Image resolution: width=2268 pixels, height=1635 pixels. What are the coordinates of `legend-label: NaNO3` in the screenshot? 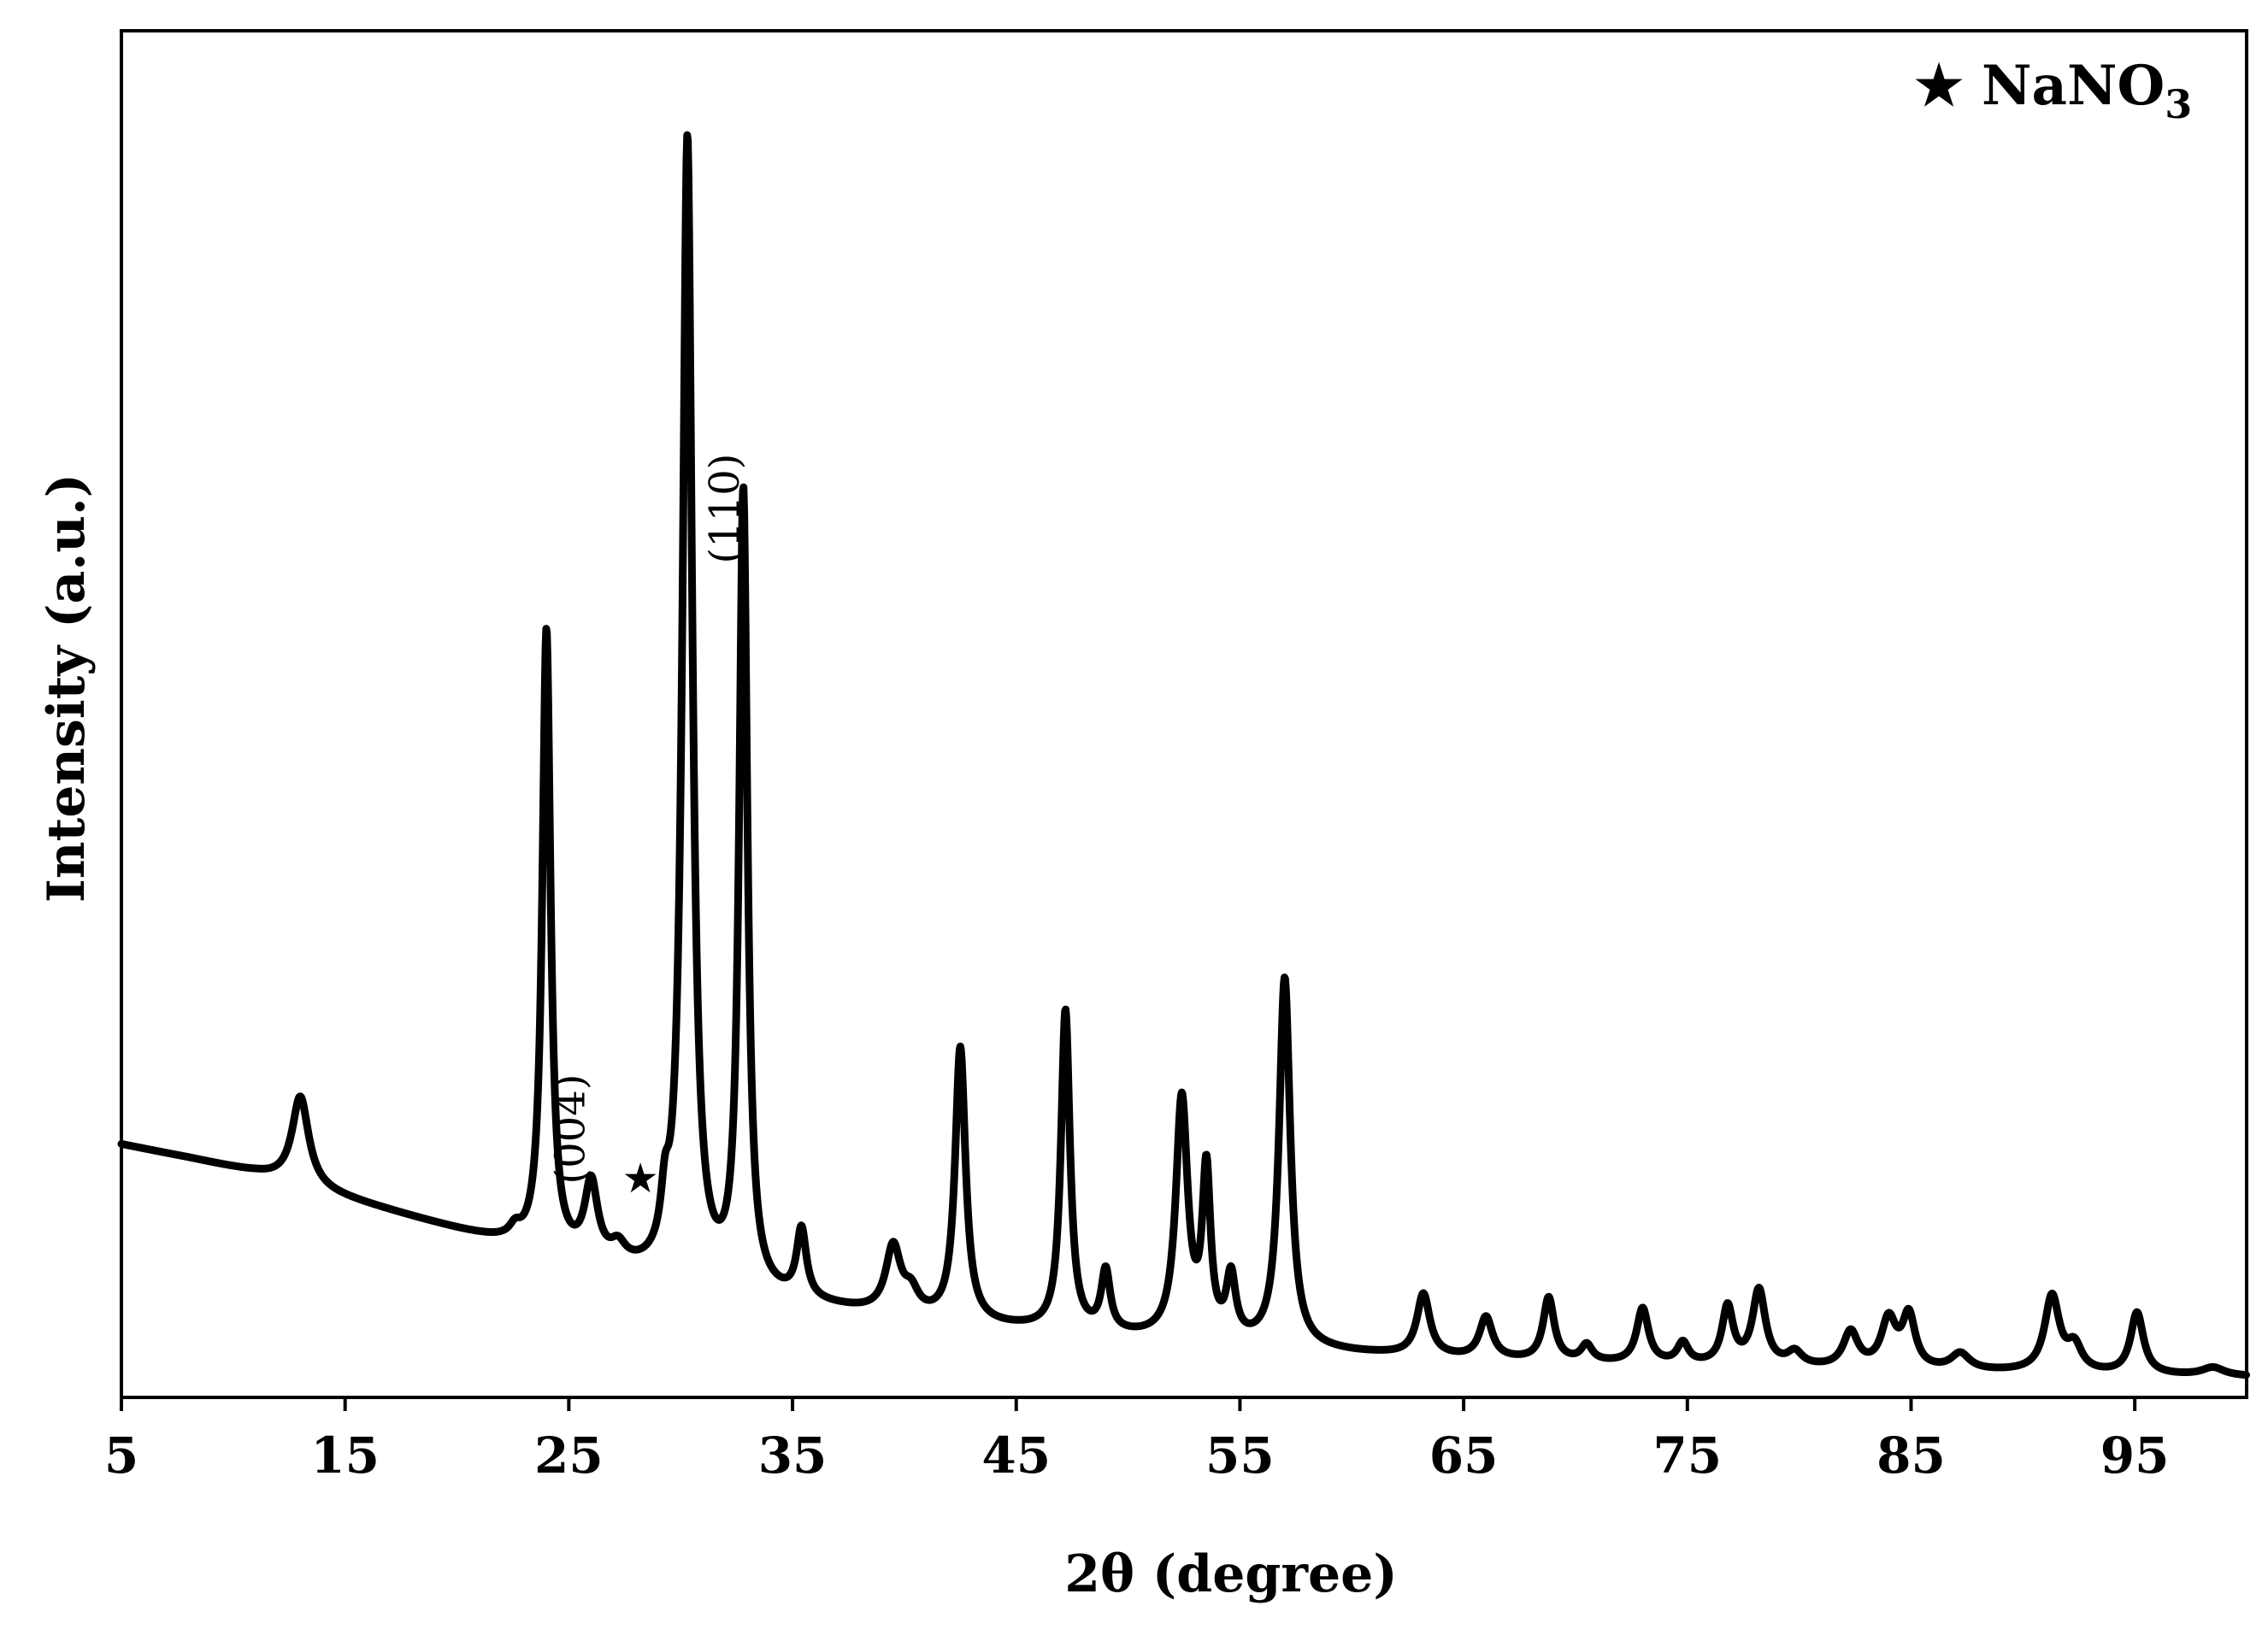 It's located at (2087, 90).